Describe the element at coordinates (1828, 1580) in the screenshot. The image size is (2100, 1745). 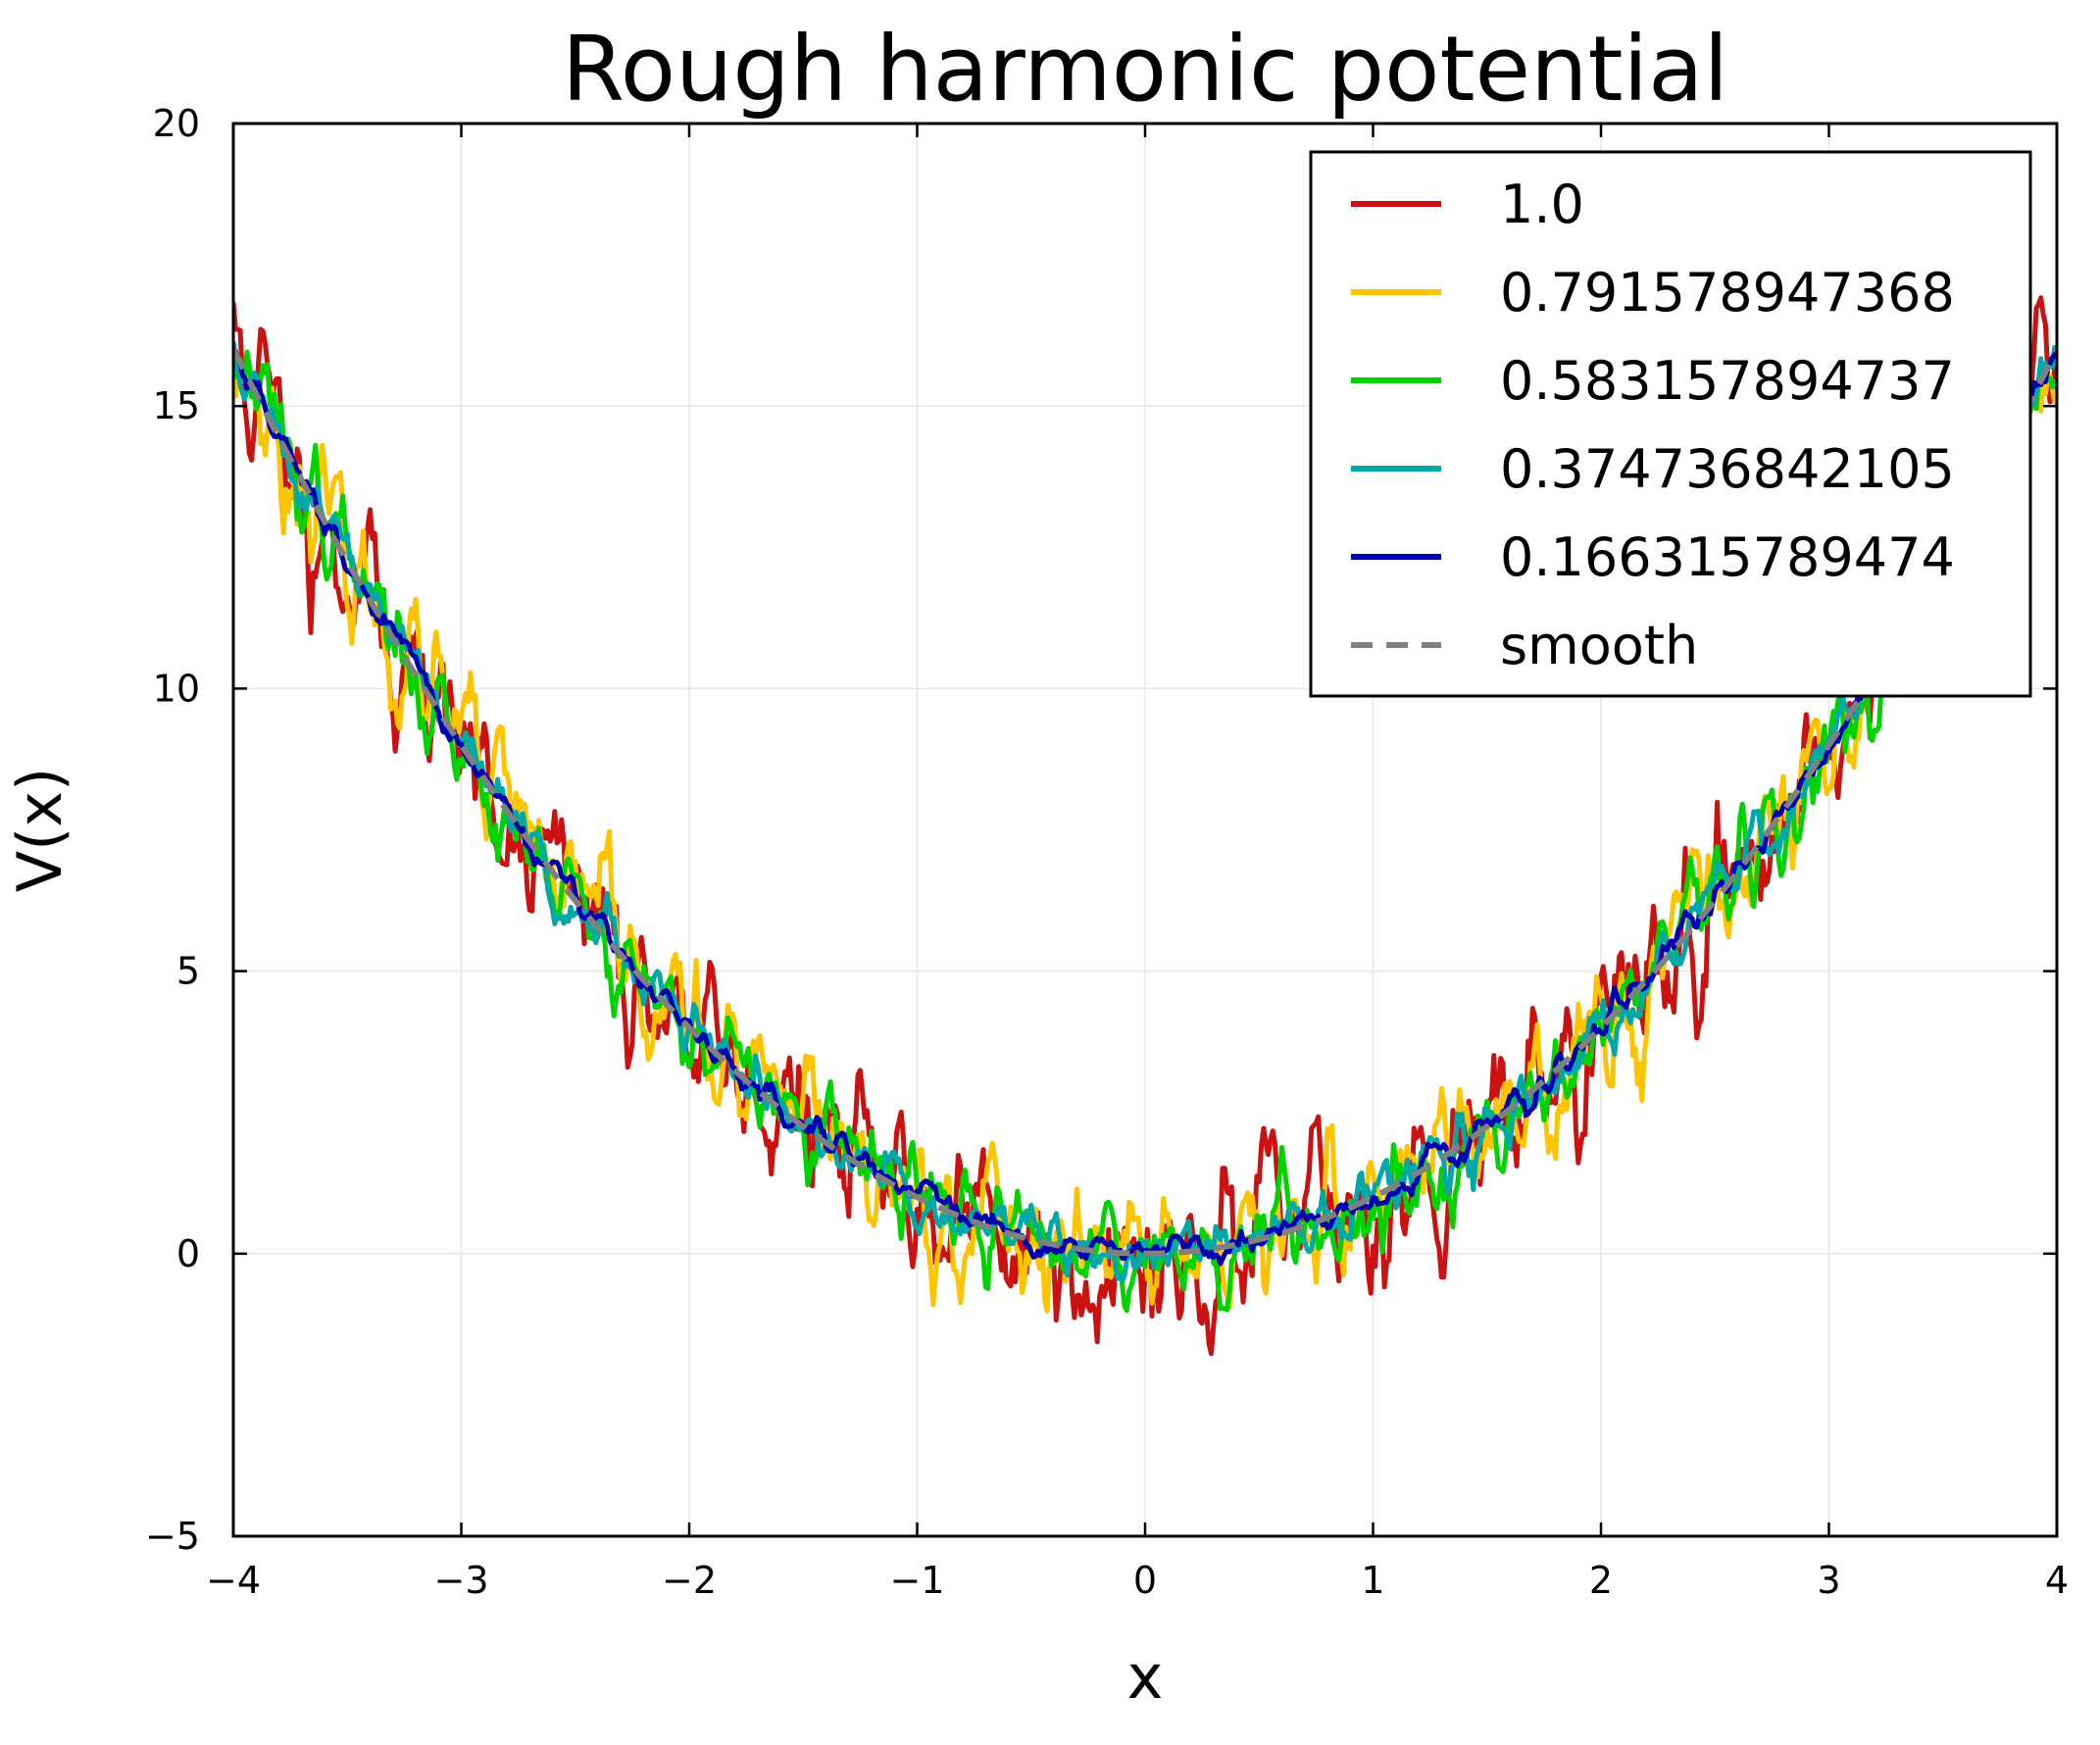
I see `x-tick-label: 3` at that location.